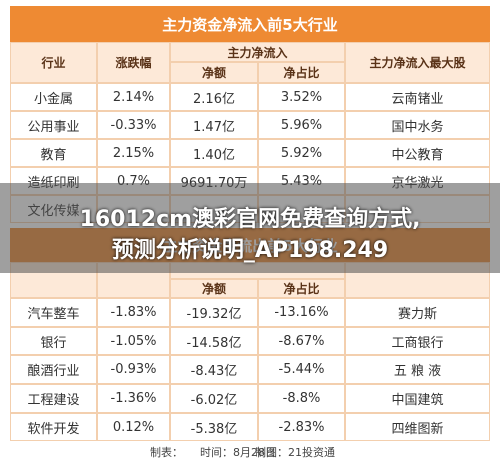 This screenshot has width=500, height=474. Describe the element at coordinates (133, 62) in the screenshot. I see `header: 涨跌幅` at that location.